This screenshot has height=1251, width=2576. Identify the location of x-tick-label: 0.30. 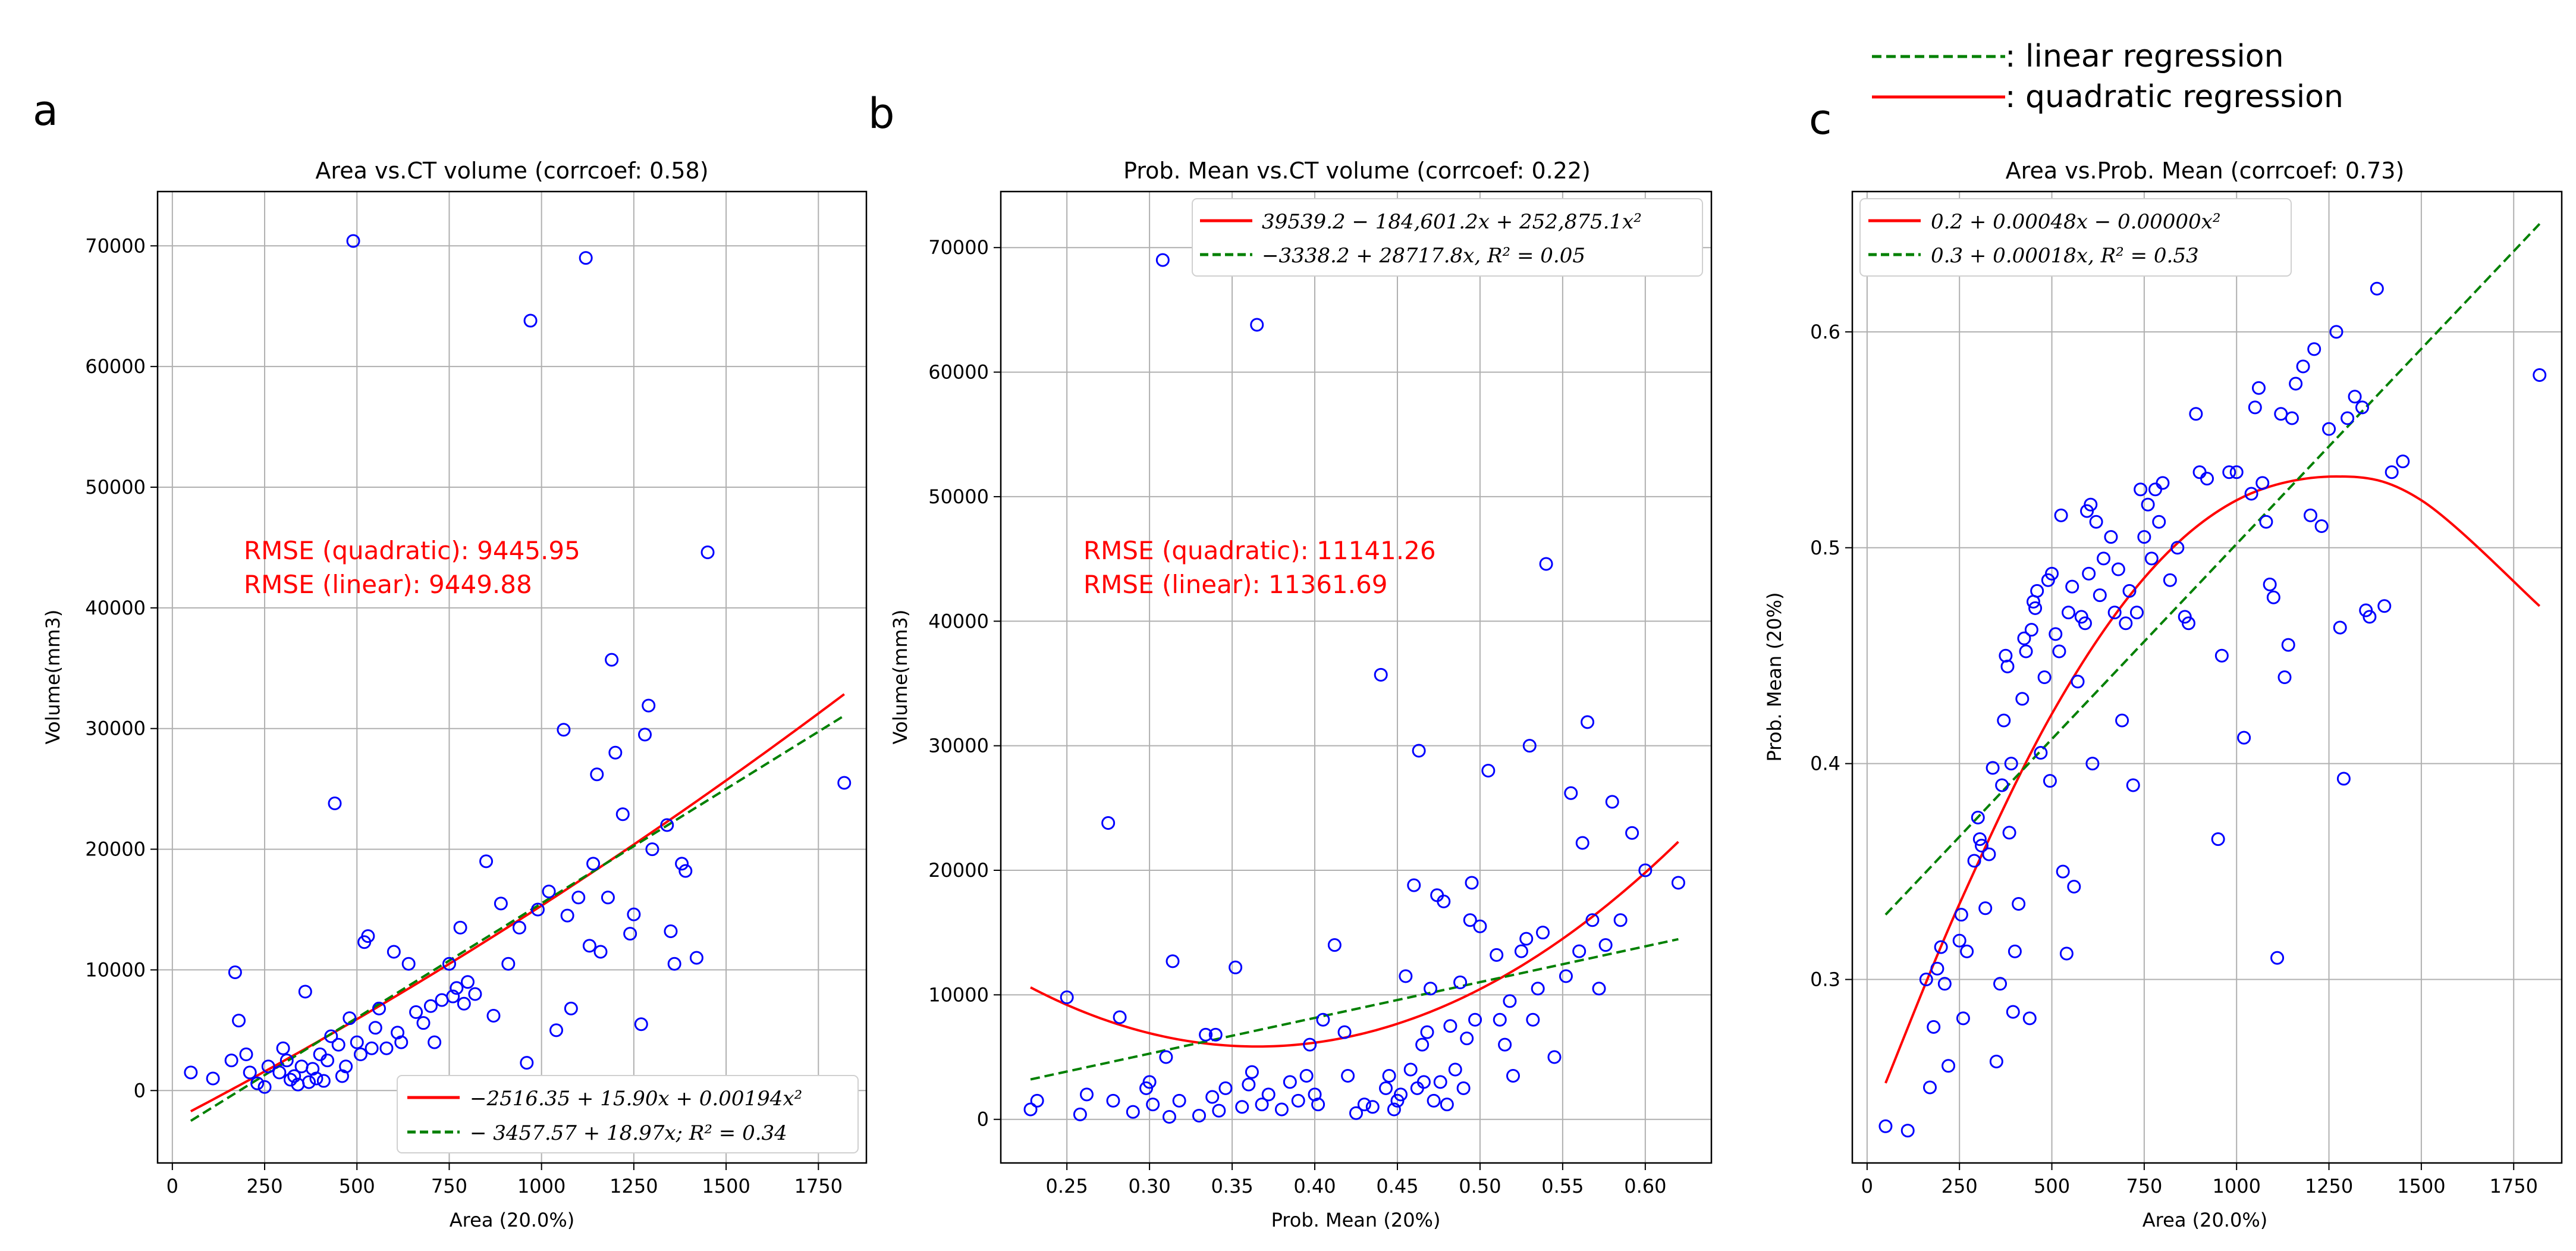
(1149, 1186).